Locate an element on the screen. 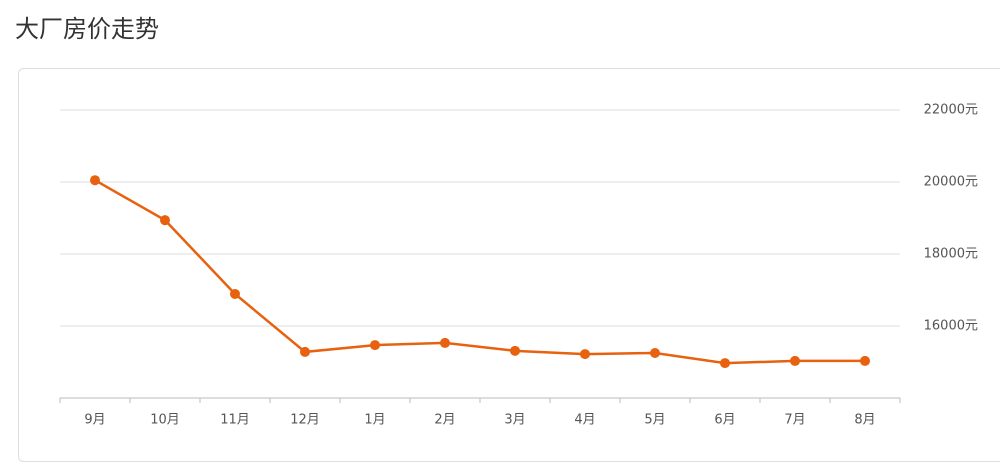  x-tick-label: 7月 is located at coordinates (794, 420).